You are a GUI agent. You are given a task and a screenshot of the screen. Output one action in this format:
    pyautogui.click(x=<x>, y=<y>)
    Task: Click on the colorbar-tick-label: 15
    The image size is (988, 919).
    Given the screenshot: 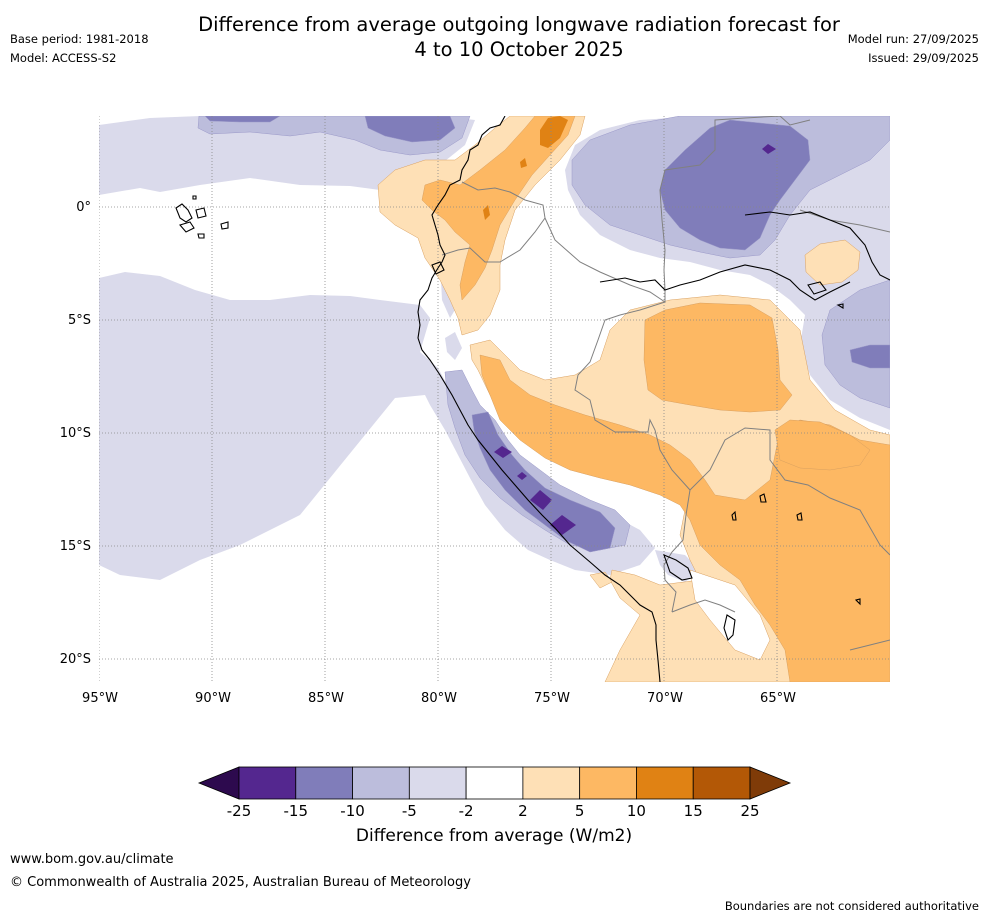 What is the action you would take?
    pyautogui.click(x=693, y=811)
    